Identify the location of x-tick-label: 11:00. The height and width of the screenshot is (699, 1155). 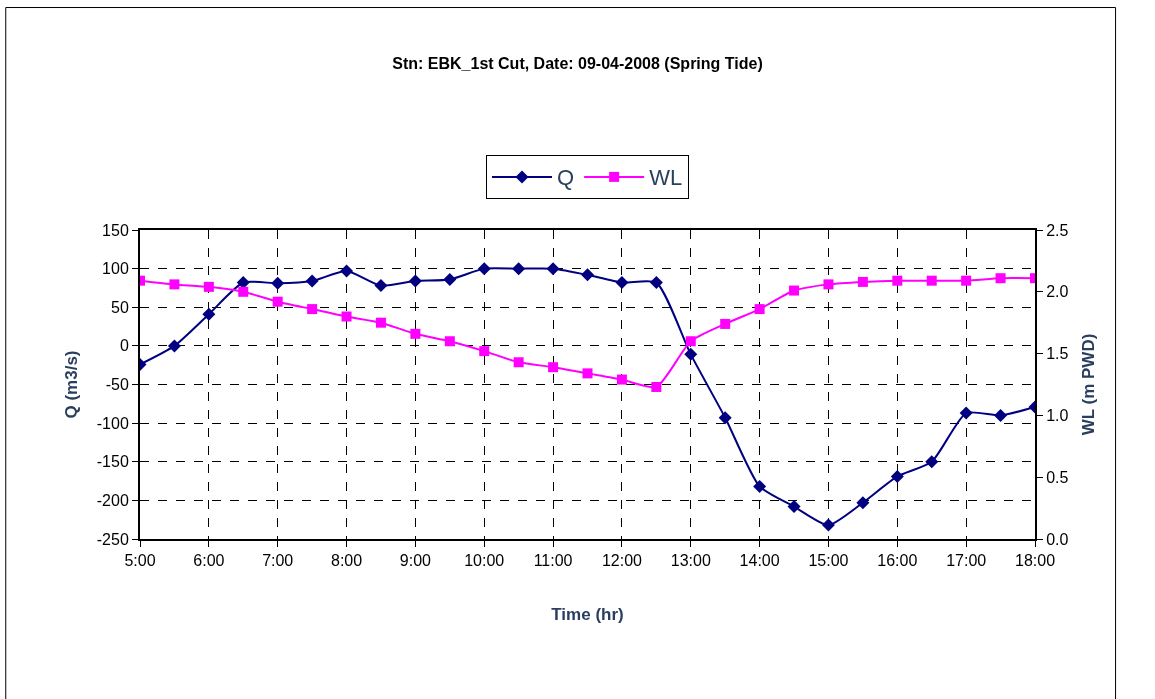
(553, 561).